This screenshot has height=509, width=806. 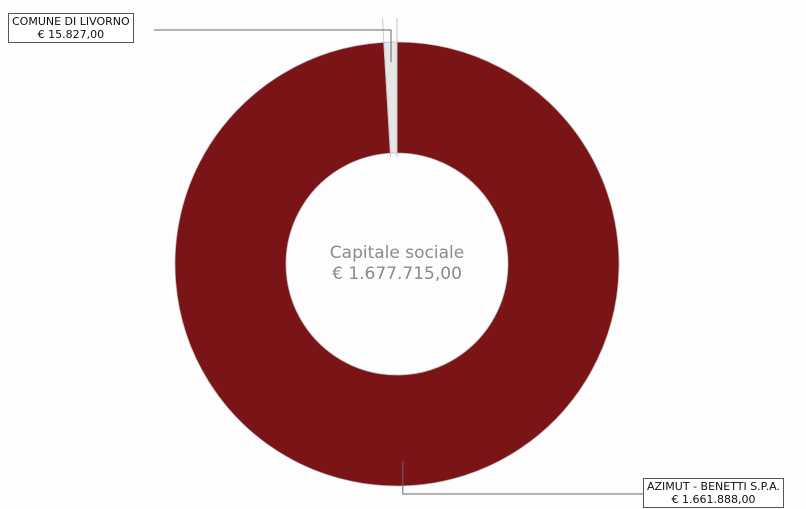 I want to click on leader-line-comune-di-livorno, so click(x=273, y=46).